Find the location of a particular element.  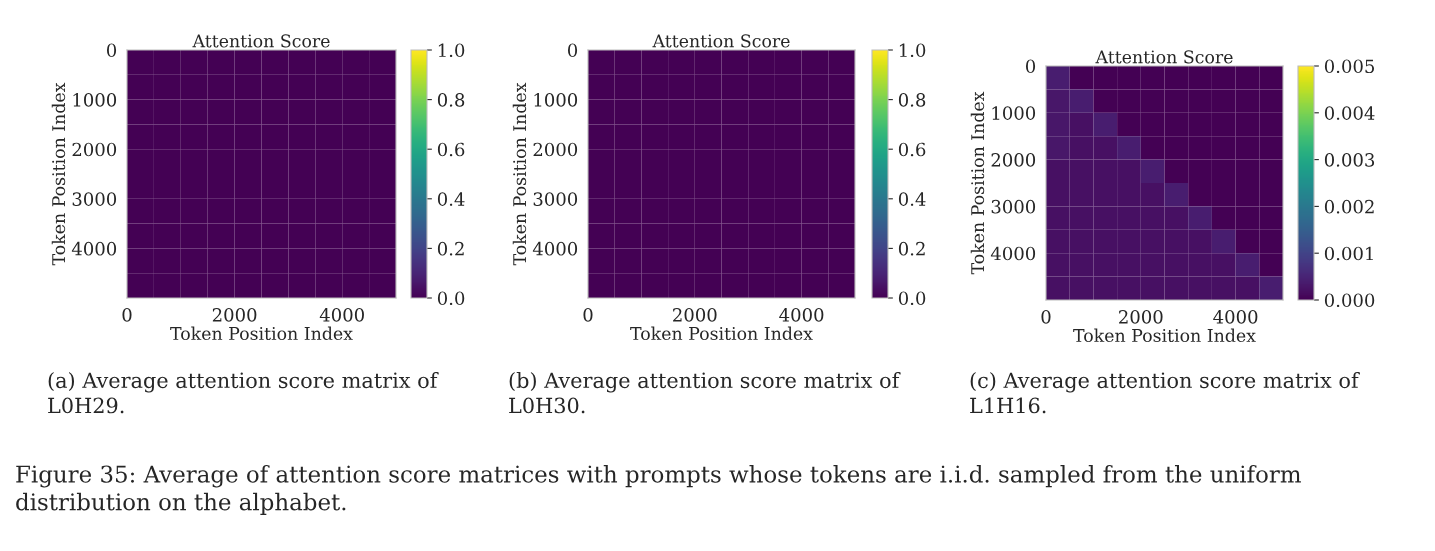

text: (c) Average attention score matrix of L1H16. is located at coordinates (1165, 393).